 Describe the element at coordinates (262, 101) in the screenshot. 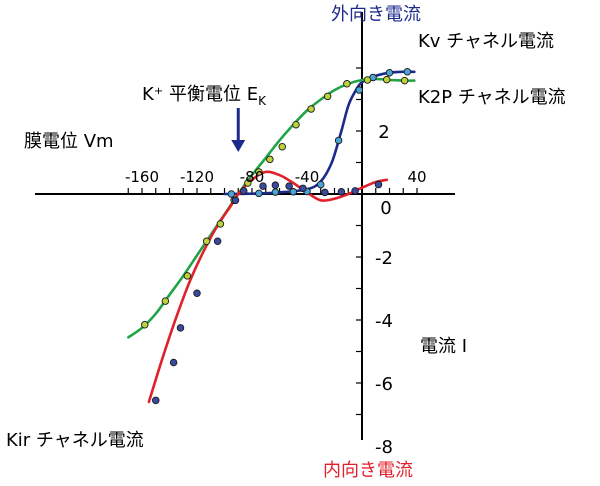

I see `ek-label-subscript: K` at that location.